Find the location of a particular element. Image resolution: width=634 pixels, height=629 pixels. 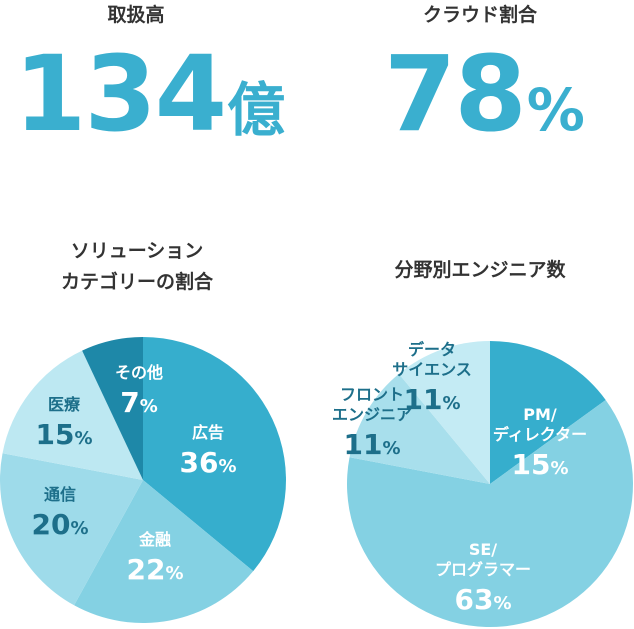

solution-label-text-0-0: 広告 is located at coordinates (208, 432).